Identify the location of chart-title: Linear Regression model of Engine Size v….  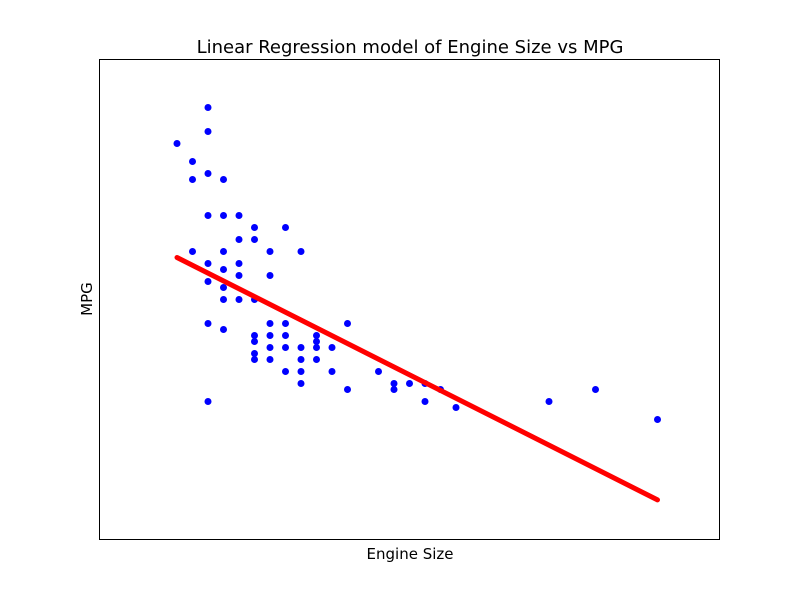
(410, 47).